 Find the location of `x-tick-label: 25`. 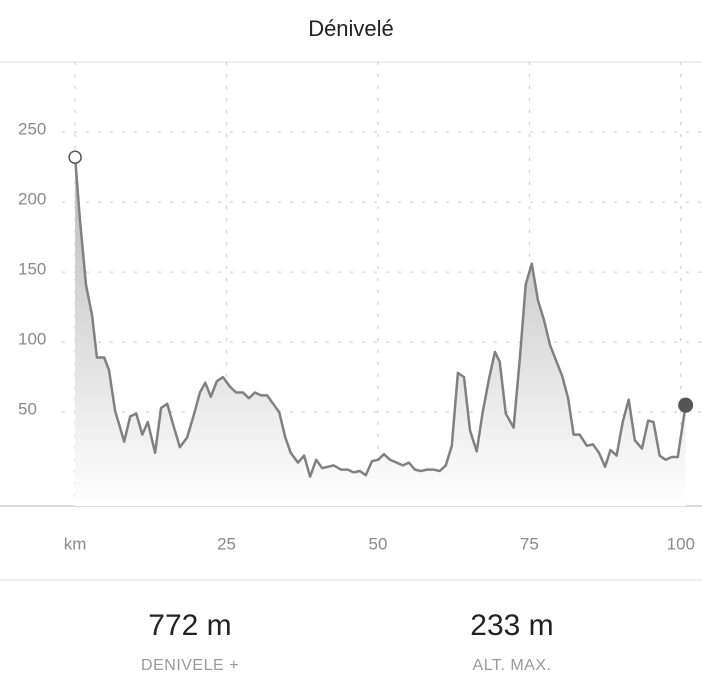

x-tick-label: 25 is located at coordinates (226, 543).